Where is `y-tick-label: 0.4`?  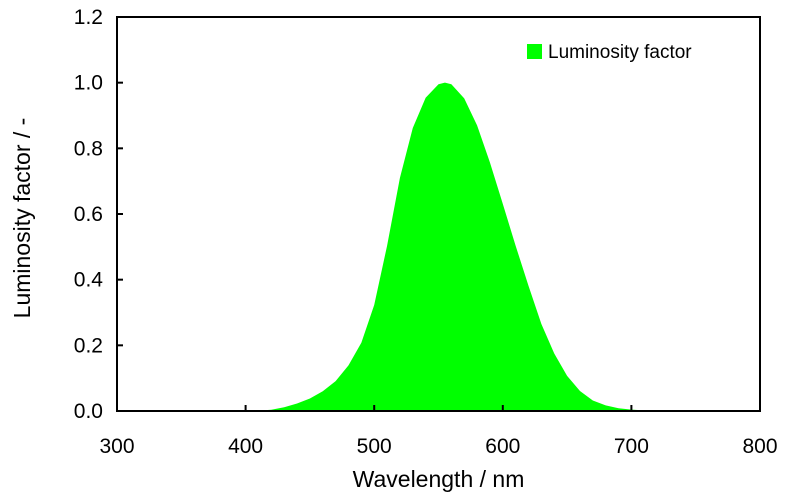 y-tick-label: 0.4 is located at coordinates (89, 280).